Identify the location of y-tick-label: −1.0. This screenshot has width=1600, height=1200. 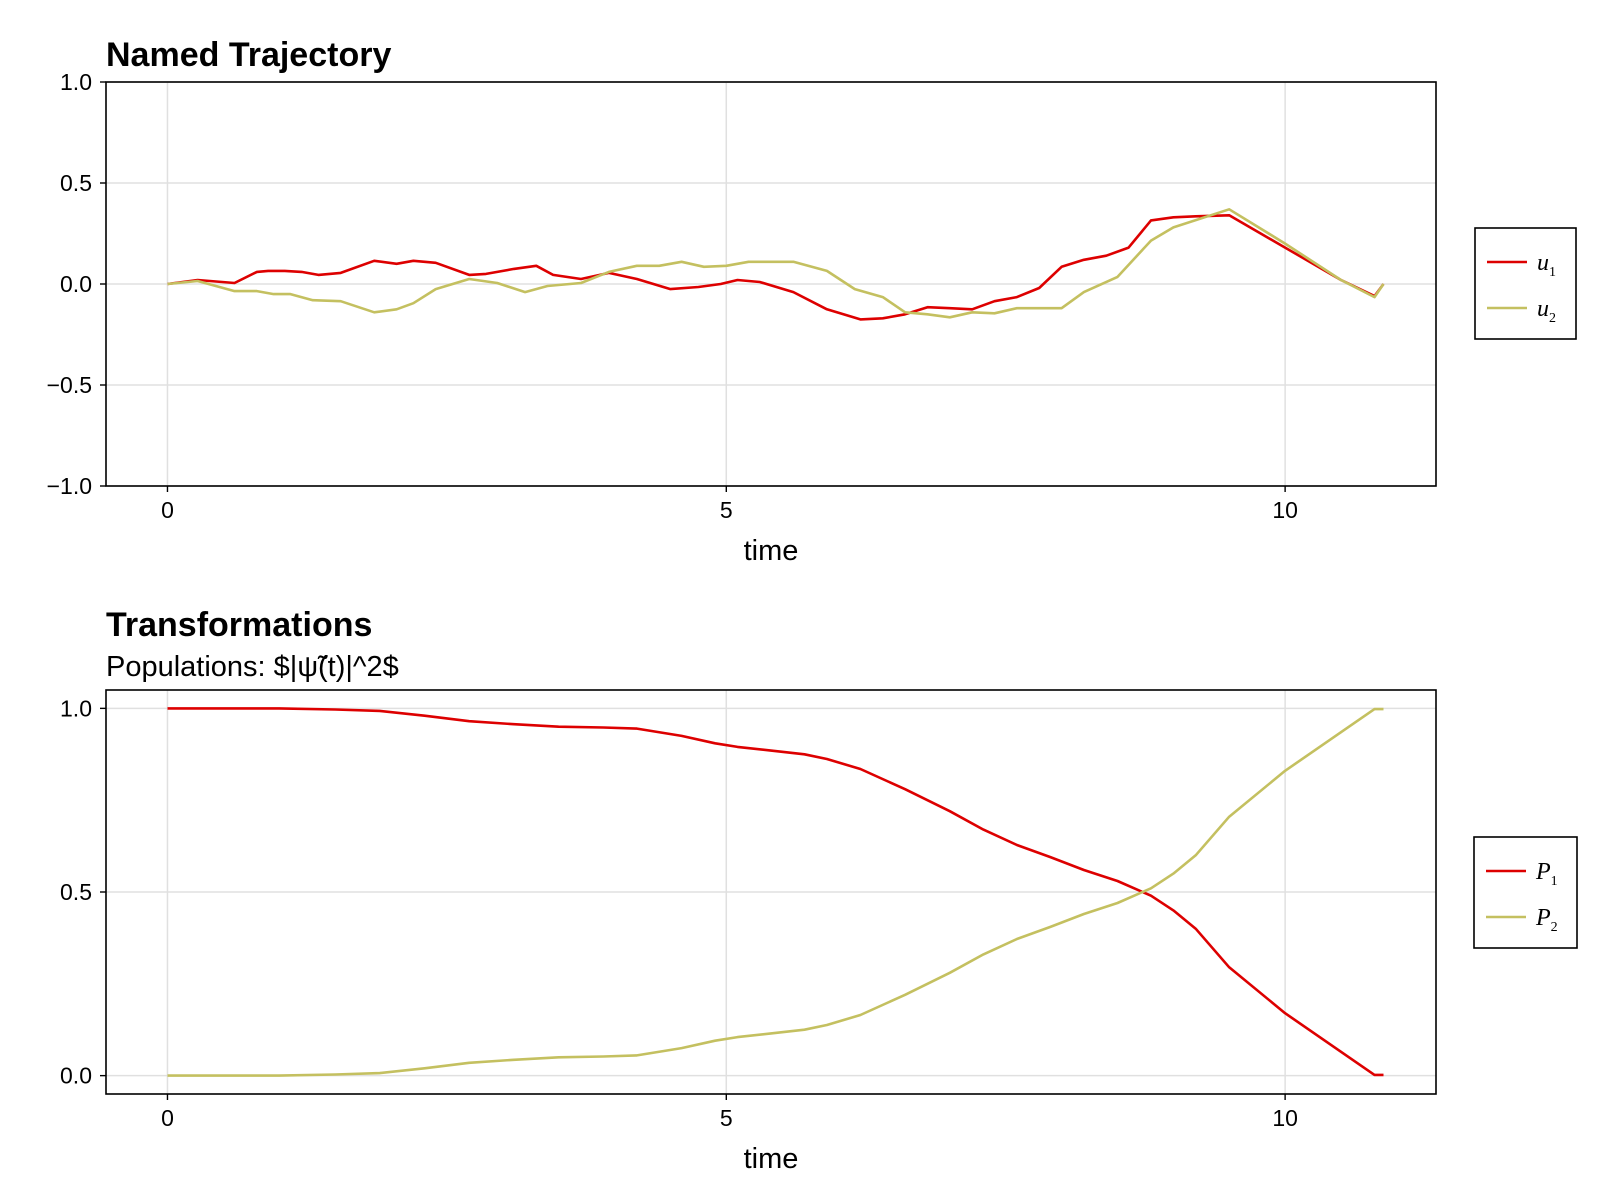
(69, 486).